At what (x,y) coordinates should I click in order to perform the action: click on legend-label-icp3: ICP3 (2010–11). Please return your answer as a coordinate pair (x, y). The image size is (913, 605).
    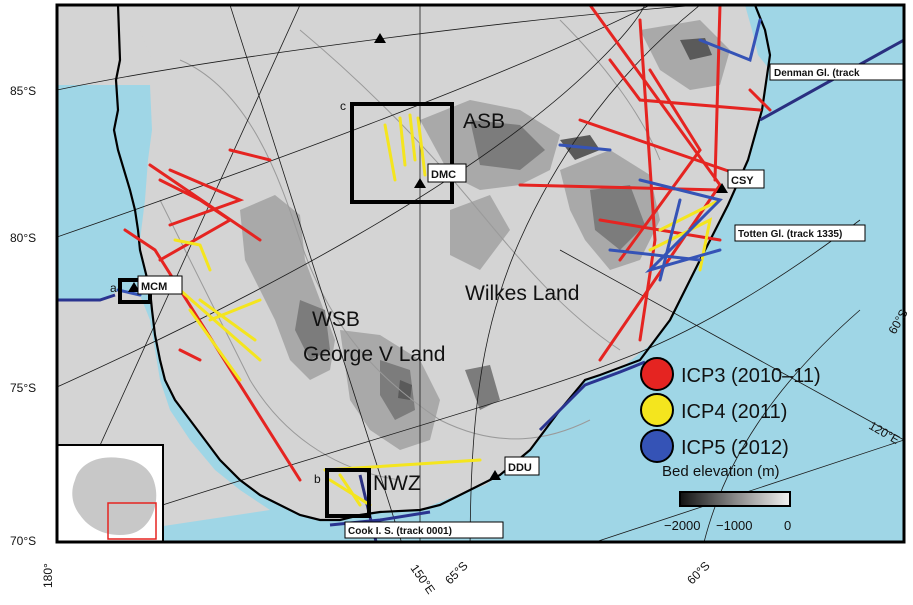
    Looking at the image, I should click on (751, 376).